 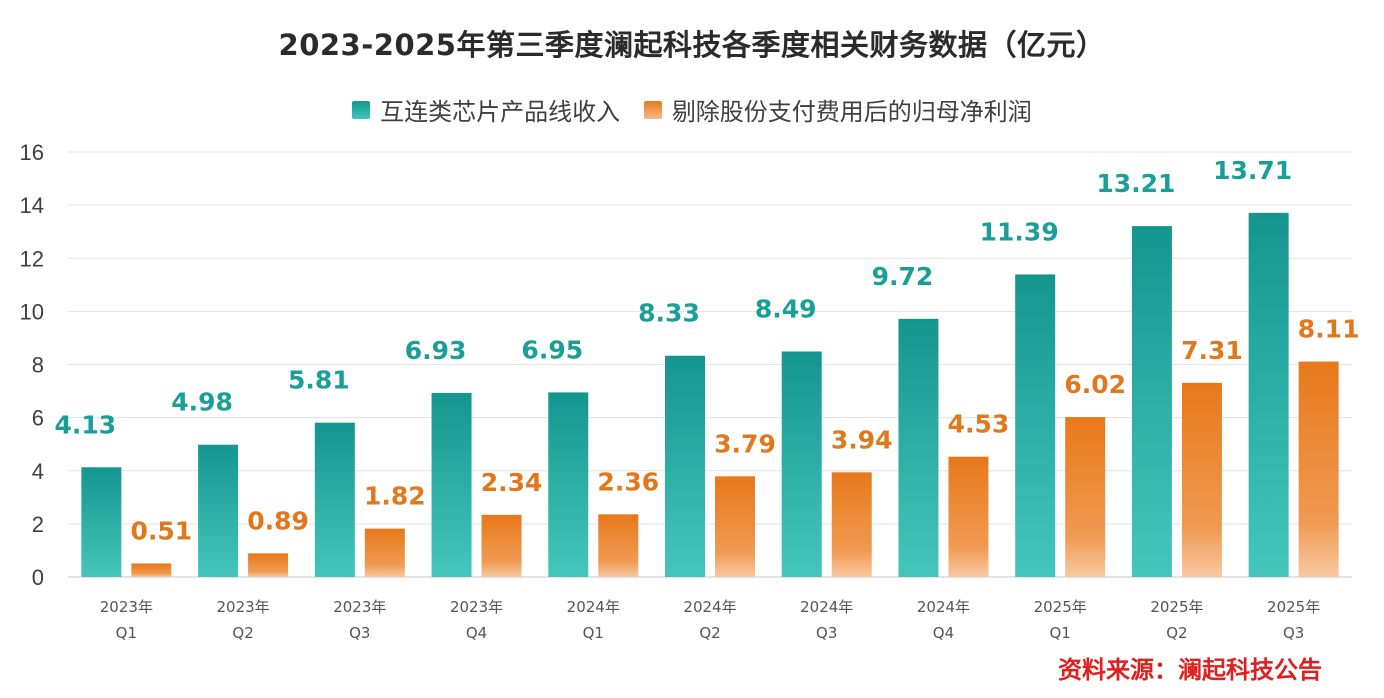 What do you see at coordinates (361, 109) in the screenshot?
I see `legend-swatch-revenue` at bounding box center [361, 109].